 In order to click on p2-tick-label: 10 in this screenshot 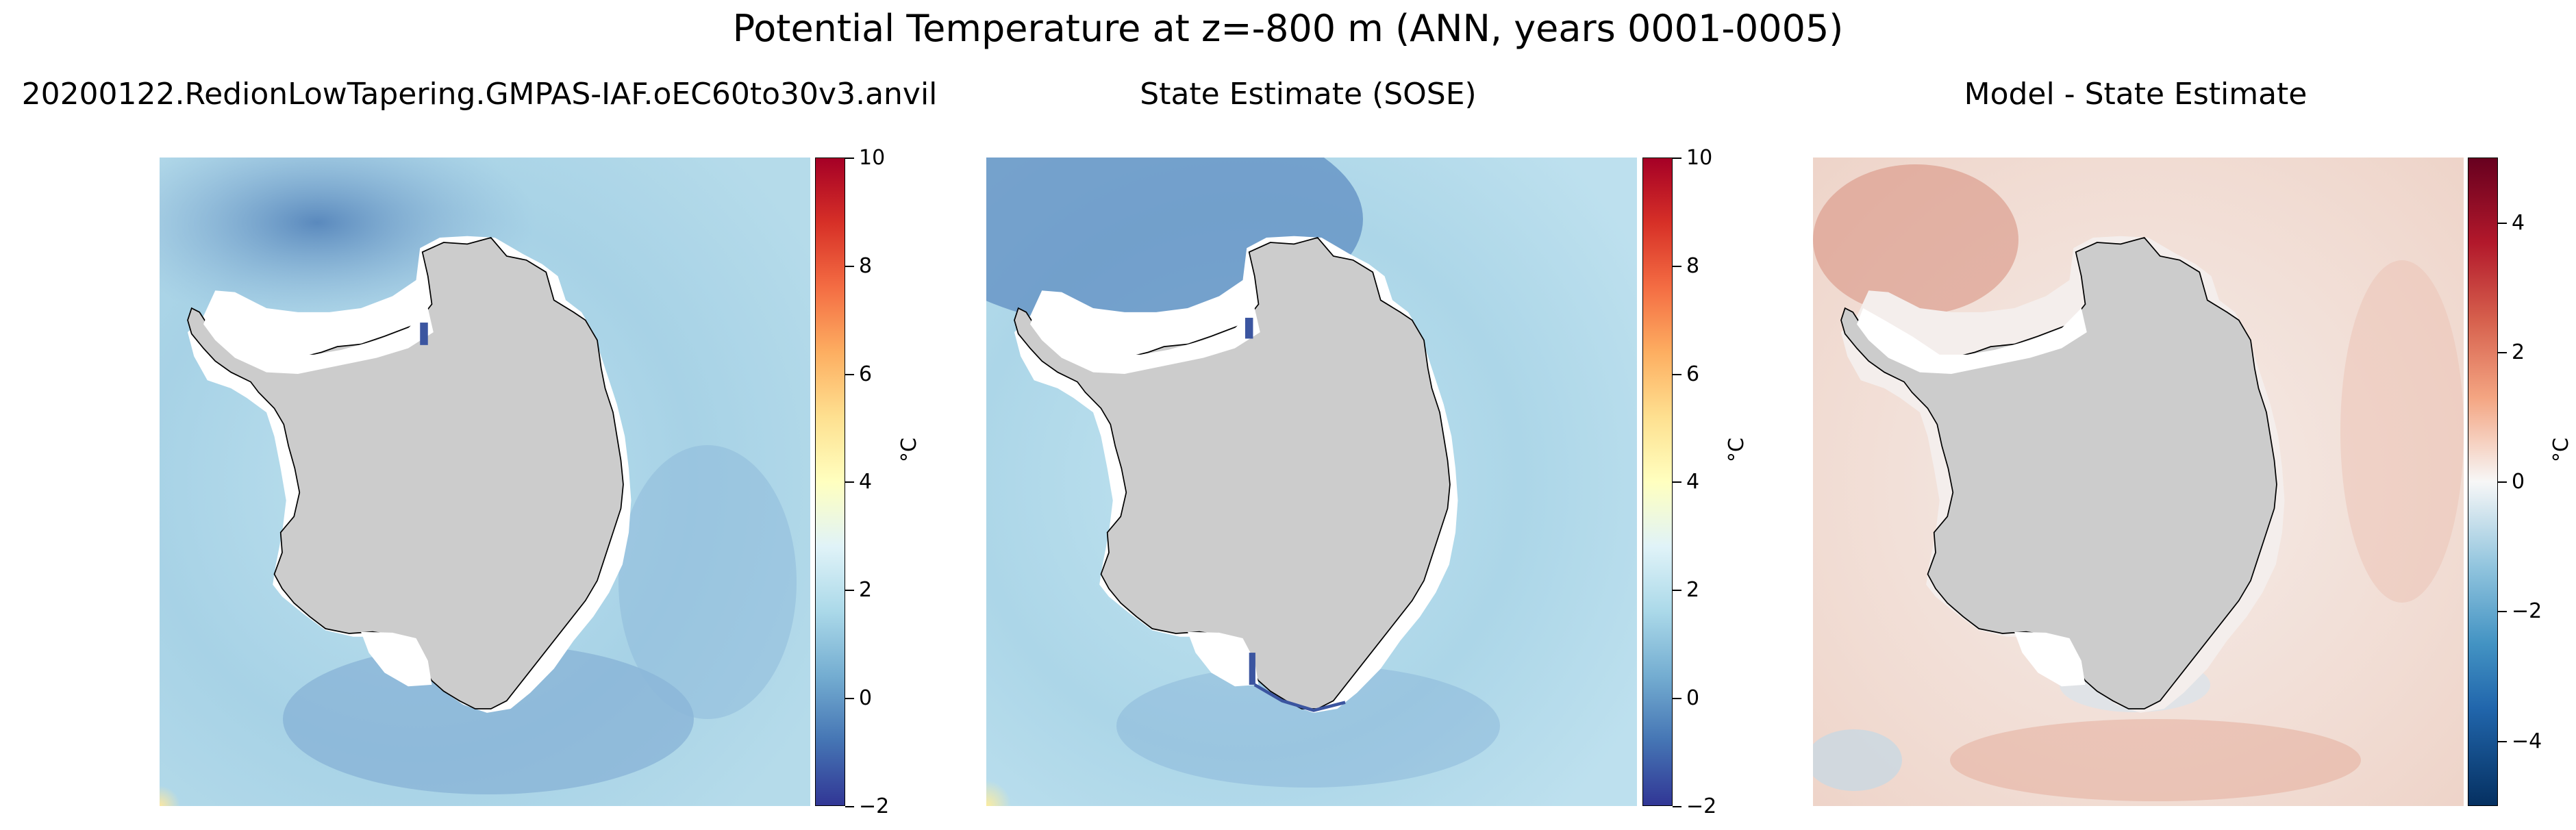, I will do `click(1699, 158)`.